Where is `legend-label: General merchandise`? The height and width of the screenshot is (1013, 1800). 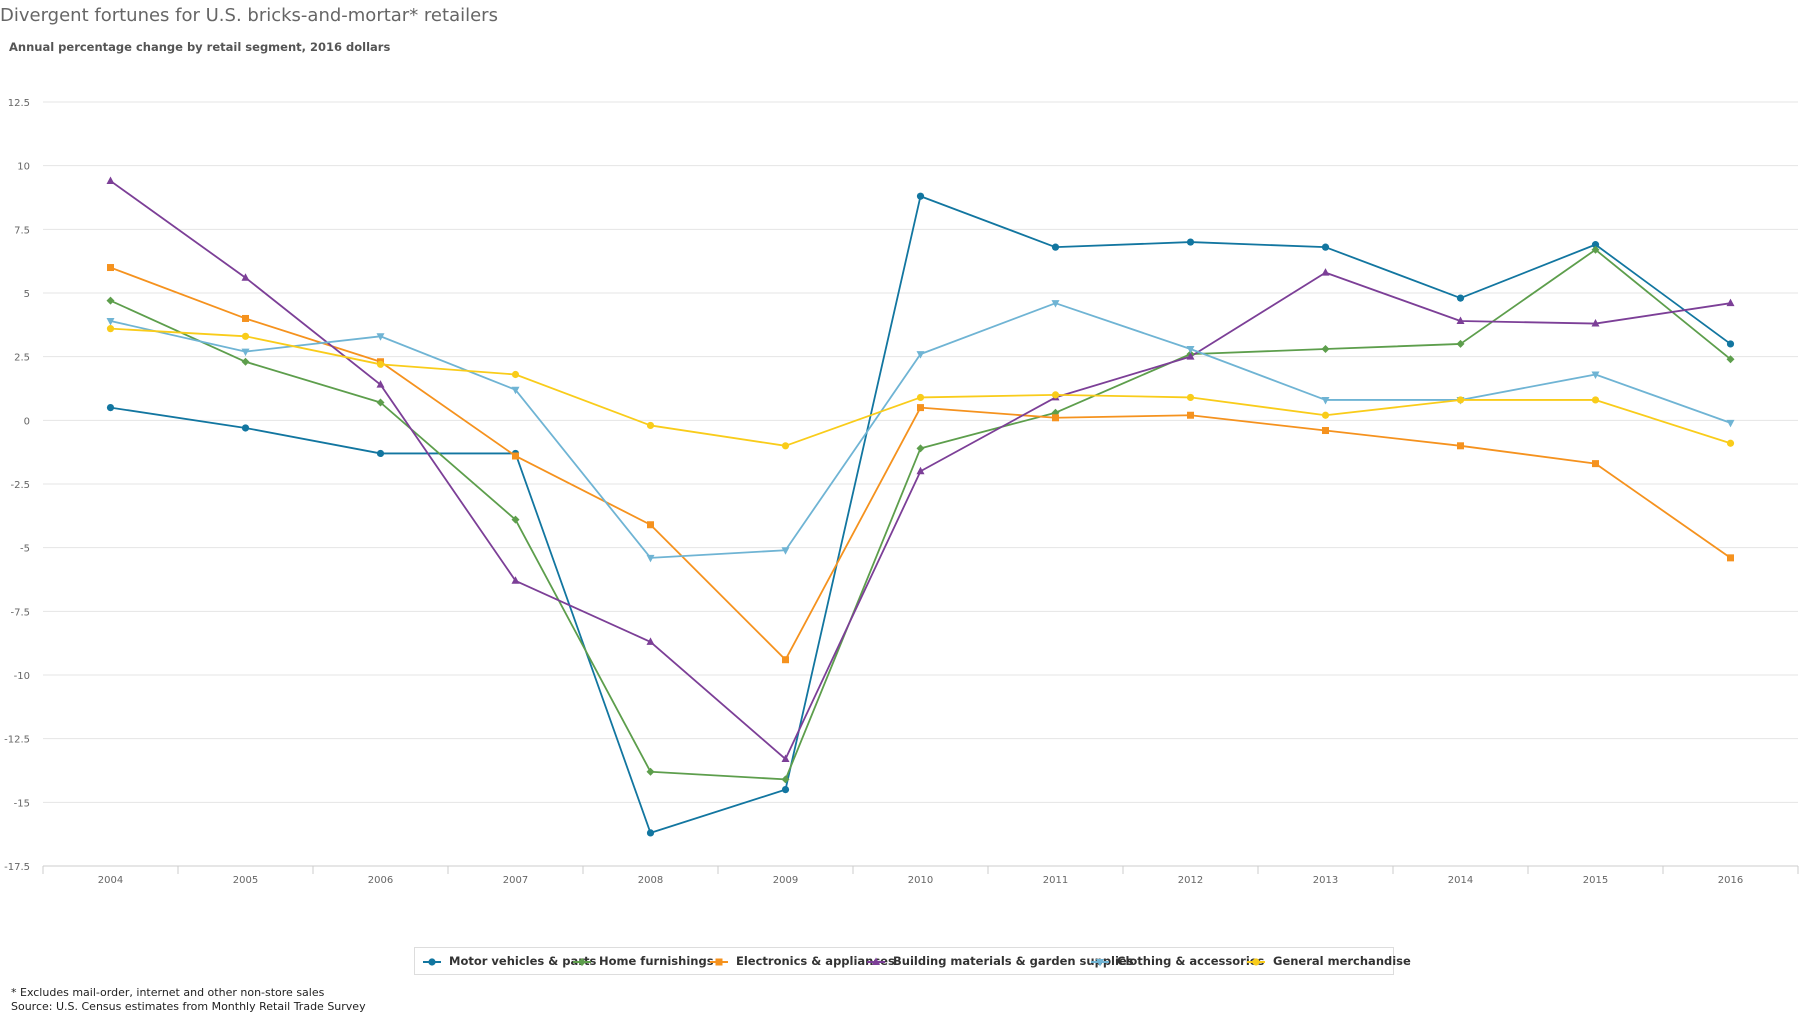
legend-label: General merchandise is located at coordinates (1342, 961).